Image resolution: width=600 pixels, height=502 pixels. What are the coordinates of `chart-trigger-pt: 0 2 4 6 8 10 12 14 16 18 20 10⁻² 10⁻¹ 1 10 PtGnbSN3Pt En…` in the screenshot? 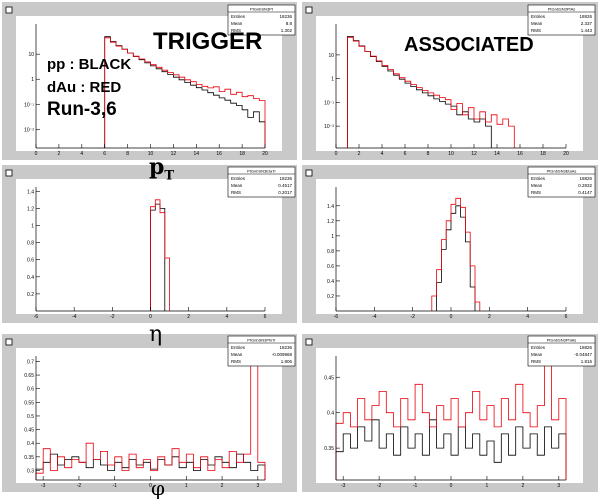 It's located at (150, 80).